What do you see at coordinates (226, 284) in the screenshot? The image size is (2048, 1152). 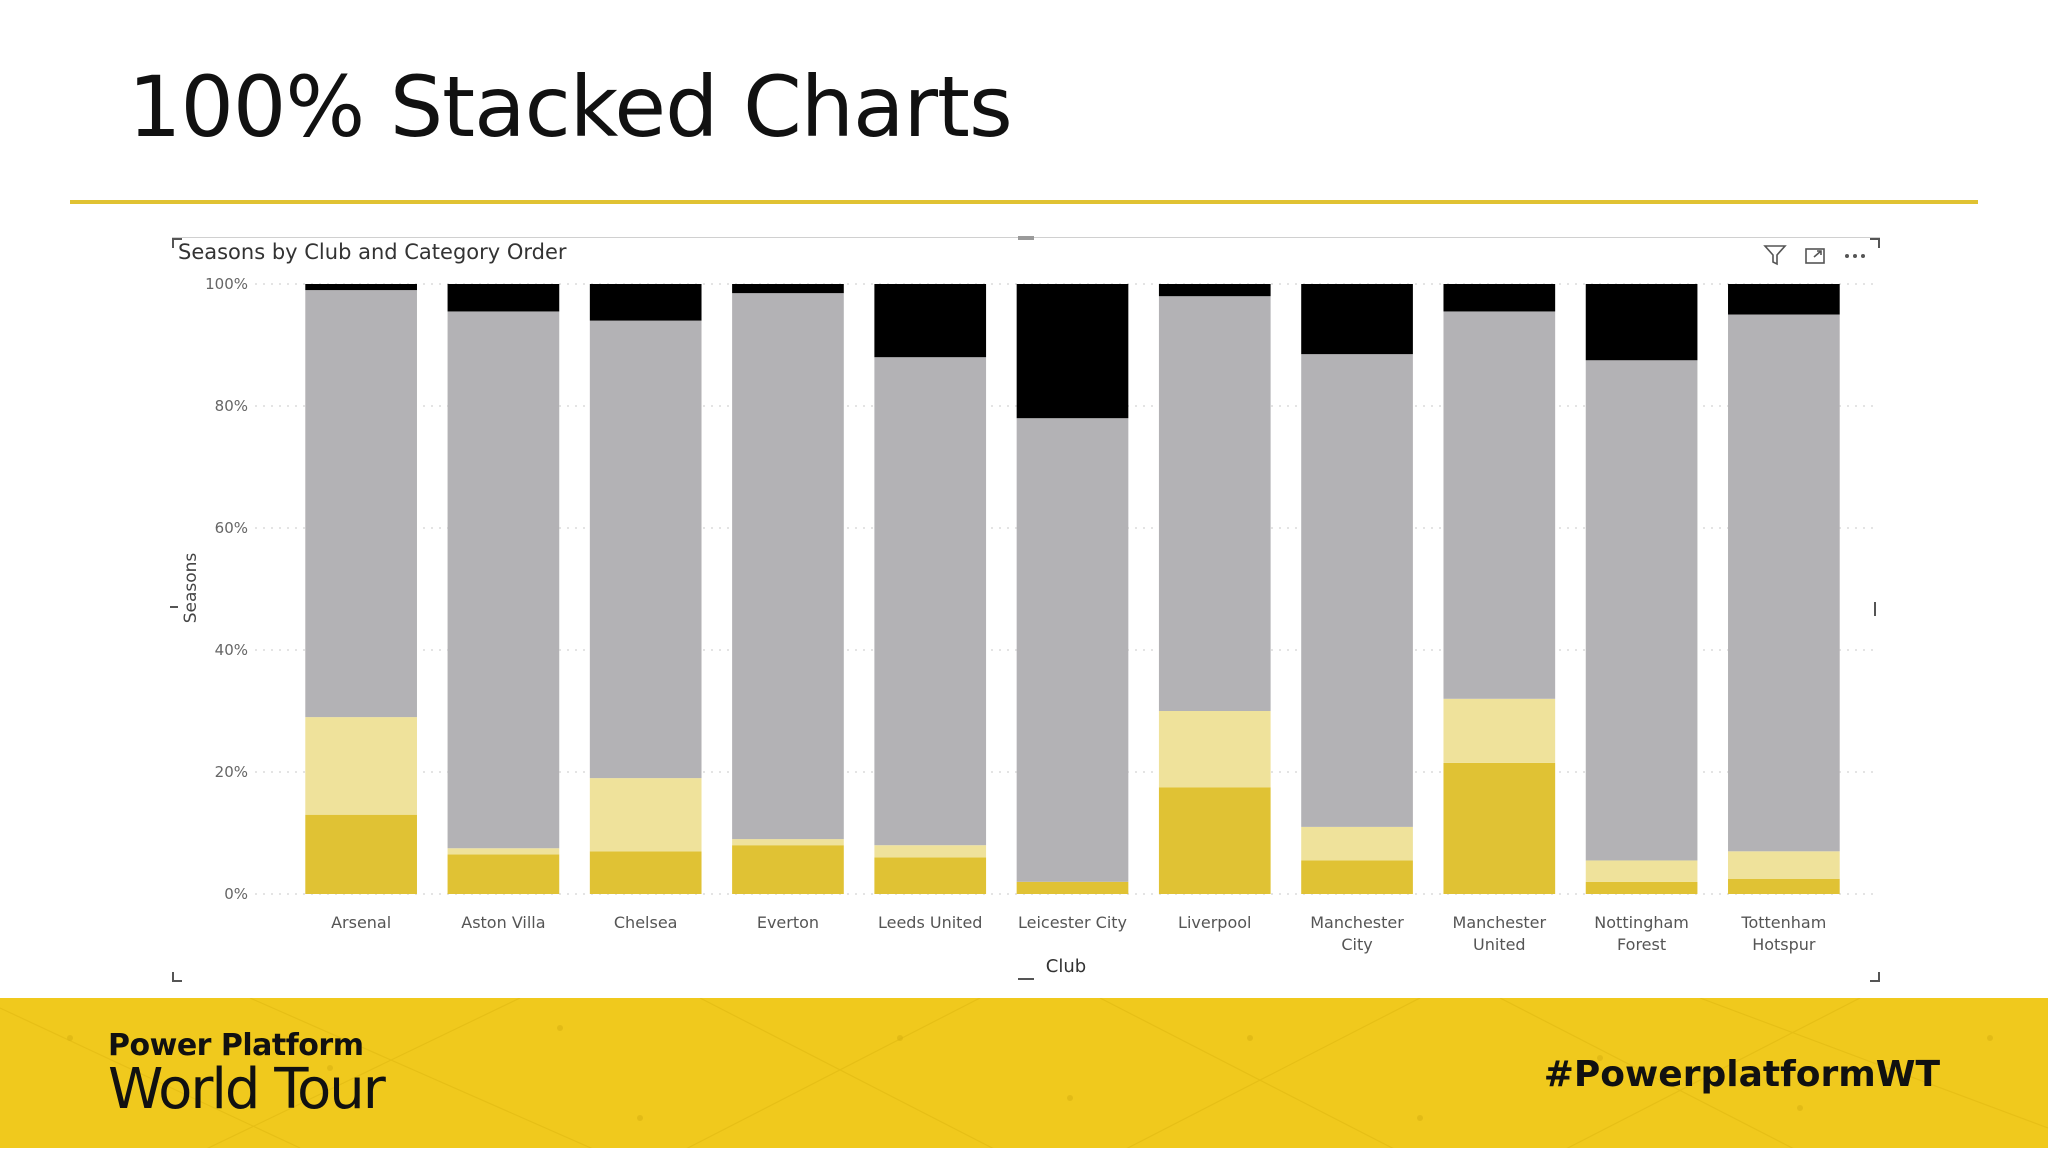 I see `y-tick-label: 100%` at bounding box center [226, 284].